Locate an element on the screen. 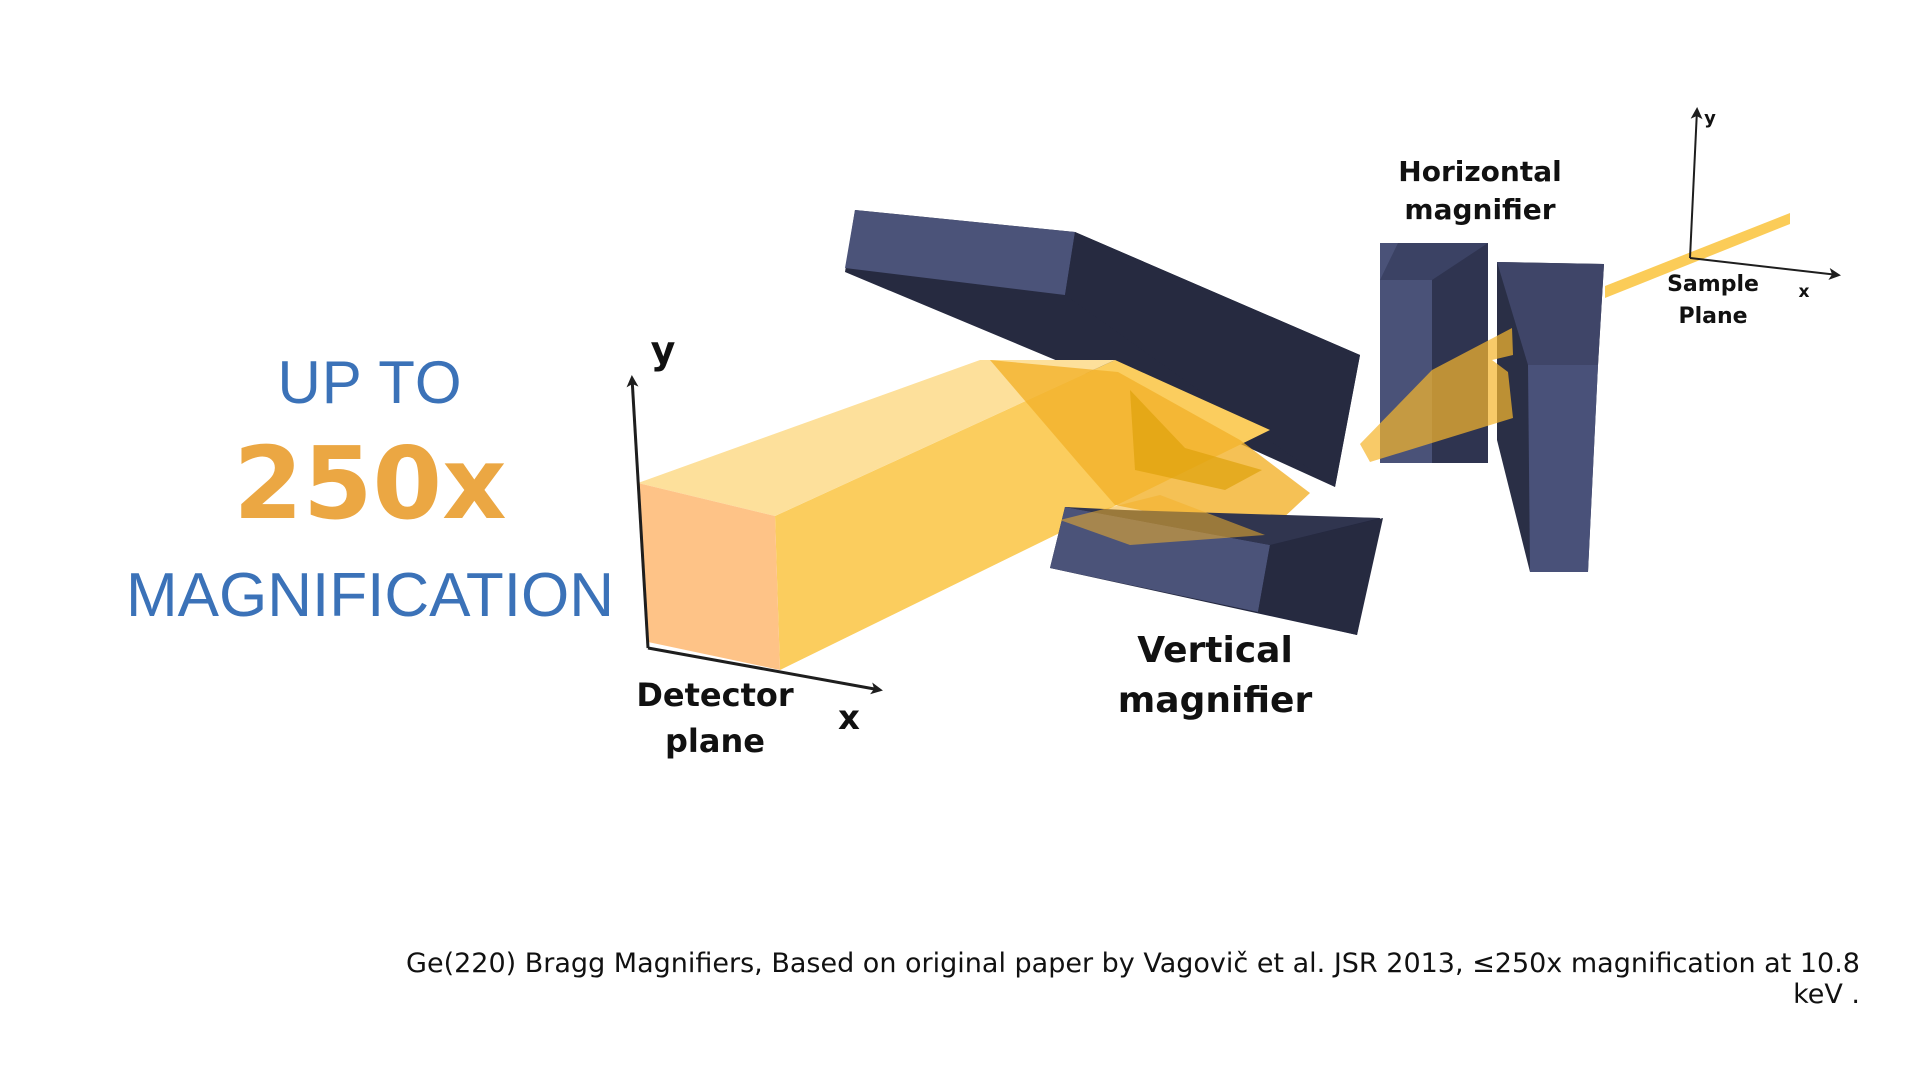  beam-detector-face is located at coordinates (709, 576).